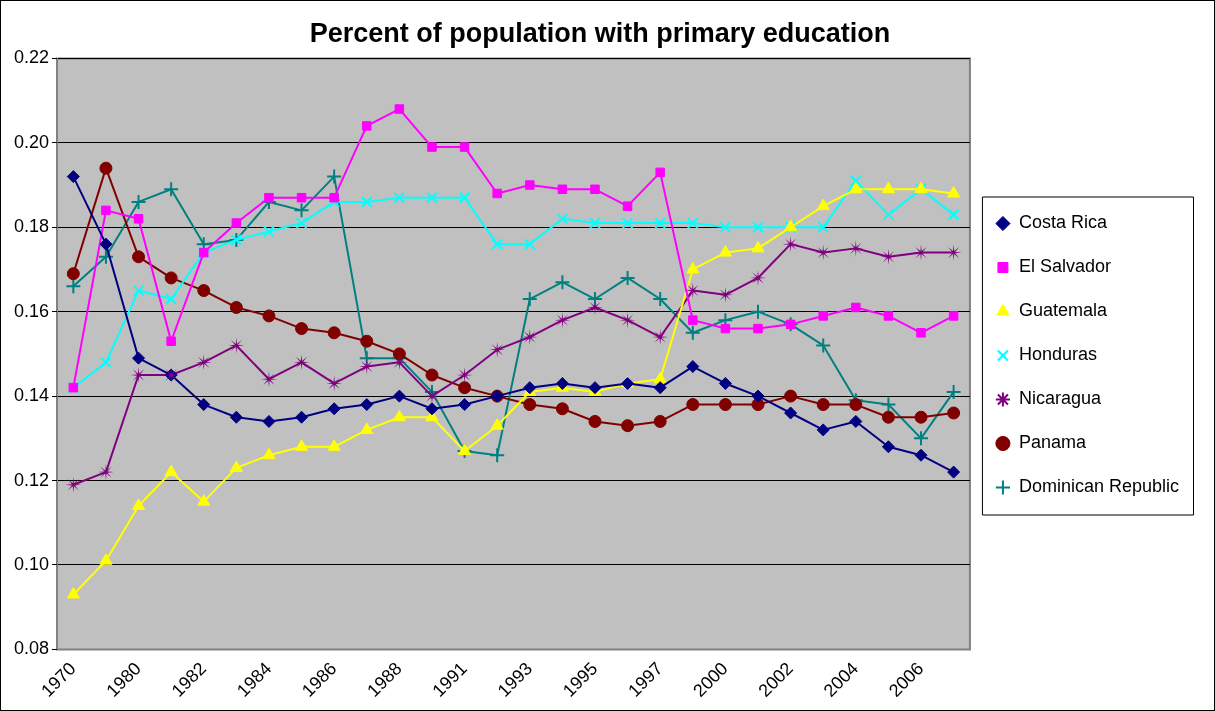 The height and width of the screenshot is (711, 1215). What do you see at coordinates (31, 648) in the screenshot?
I see `y-tick-label: 0.08` at bounding box center [31, 648].